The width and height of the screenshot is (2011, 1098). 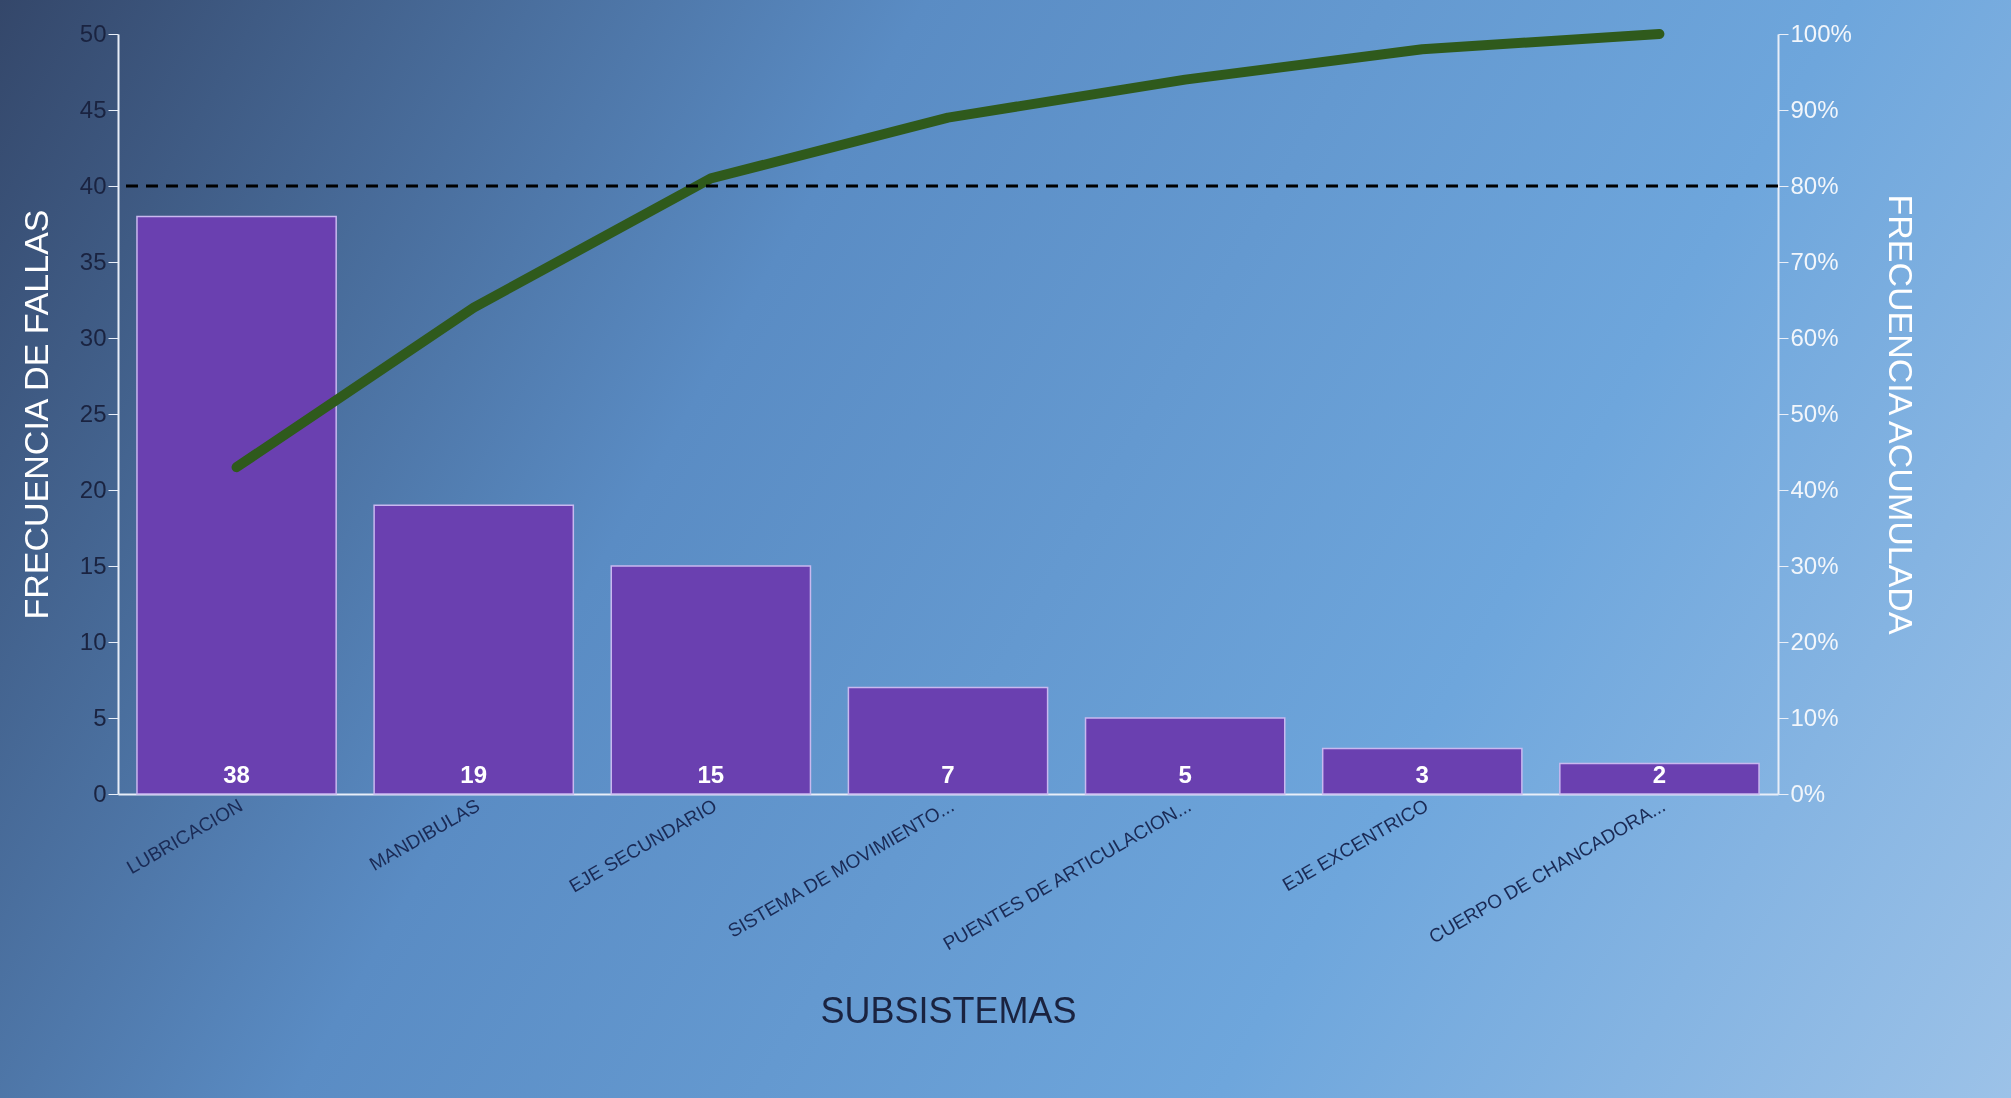 What do you see at coordinates (948, 774) in the screenshot?
I see `data-label: 7` at bounding box center [948, 774].